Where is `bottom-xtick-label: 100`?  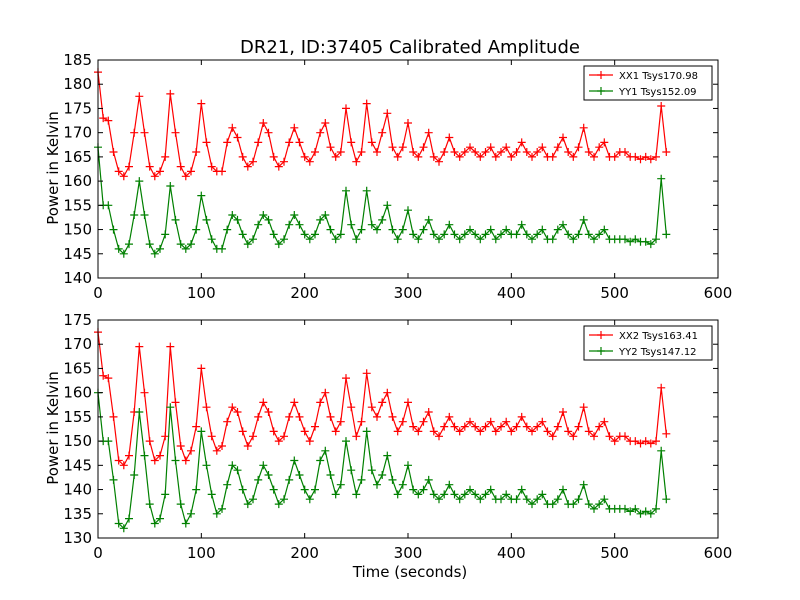 bottom-xtick-label: 100 is located at coordinates (201, 553).